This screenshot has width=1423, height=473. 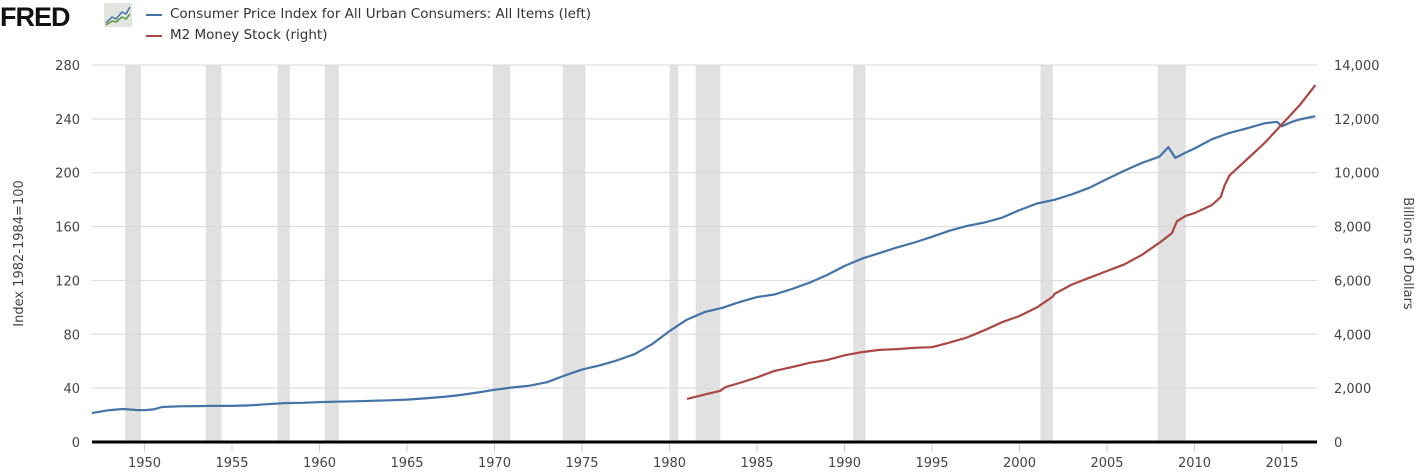 I want to click on y-left-tick-label: 200, so click(x=67, y=174).